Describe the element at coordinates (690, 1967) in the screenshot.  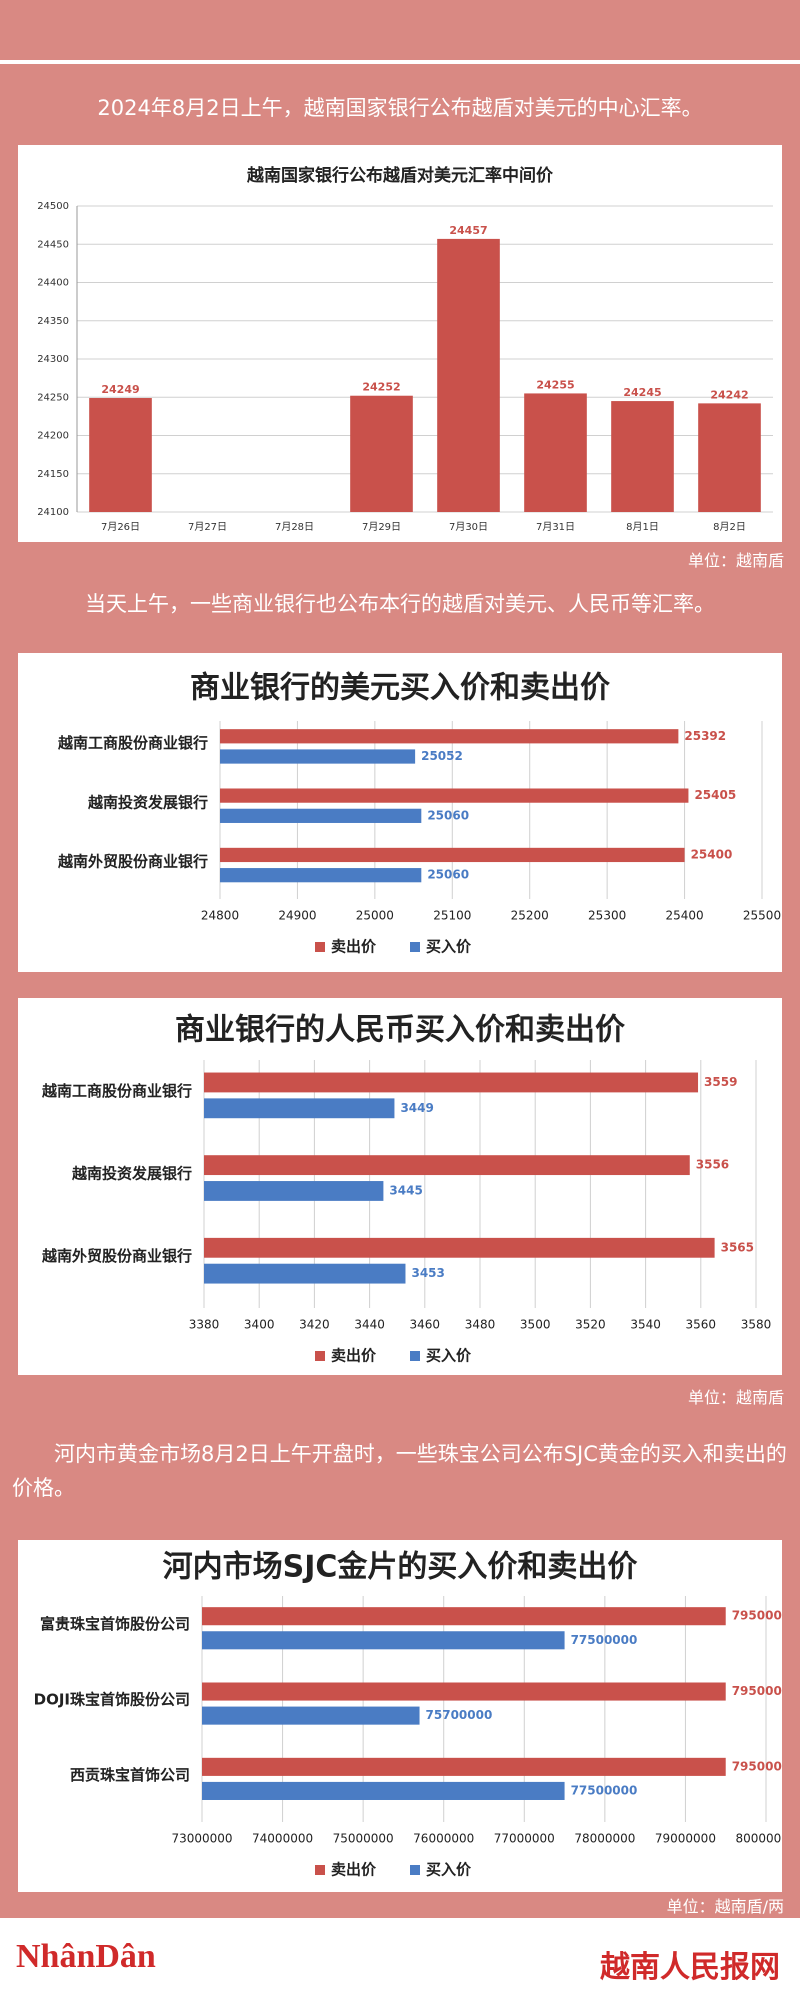
I see `site-name: 越南人民报网` at that location.